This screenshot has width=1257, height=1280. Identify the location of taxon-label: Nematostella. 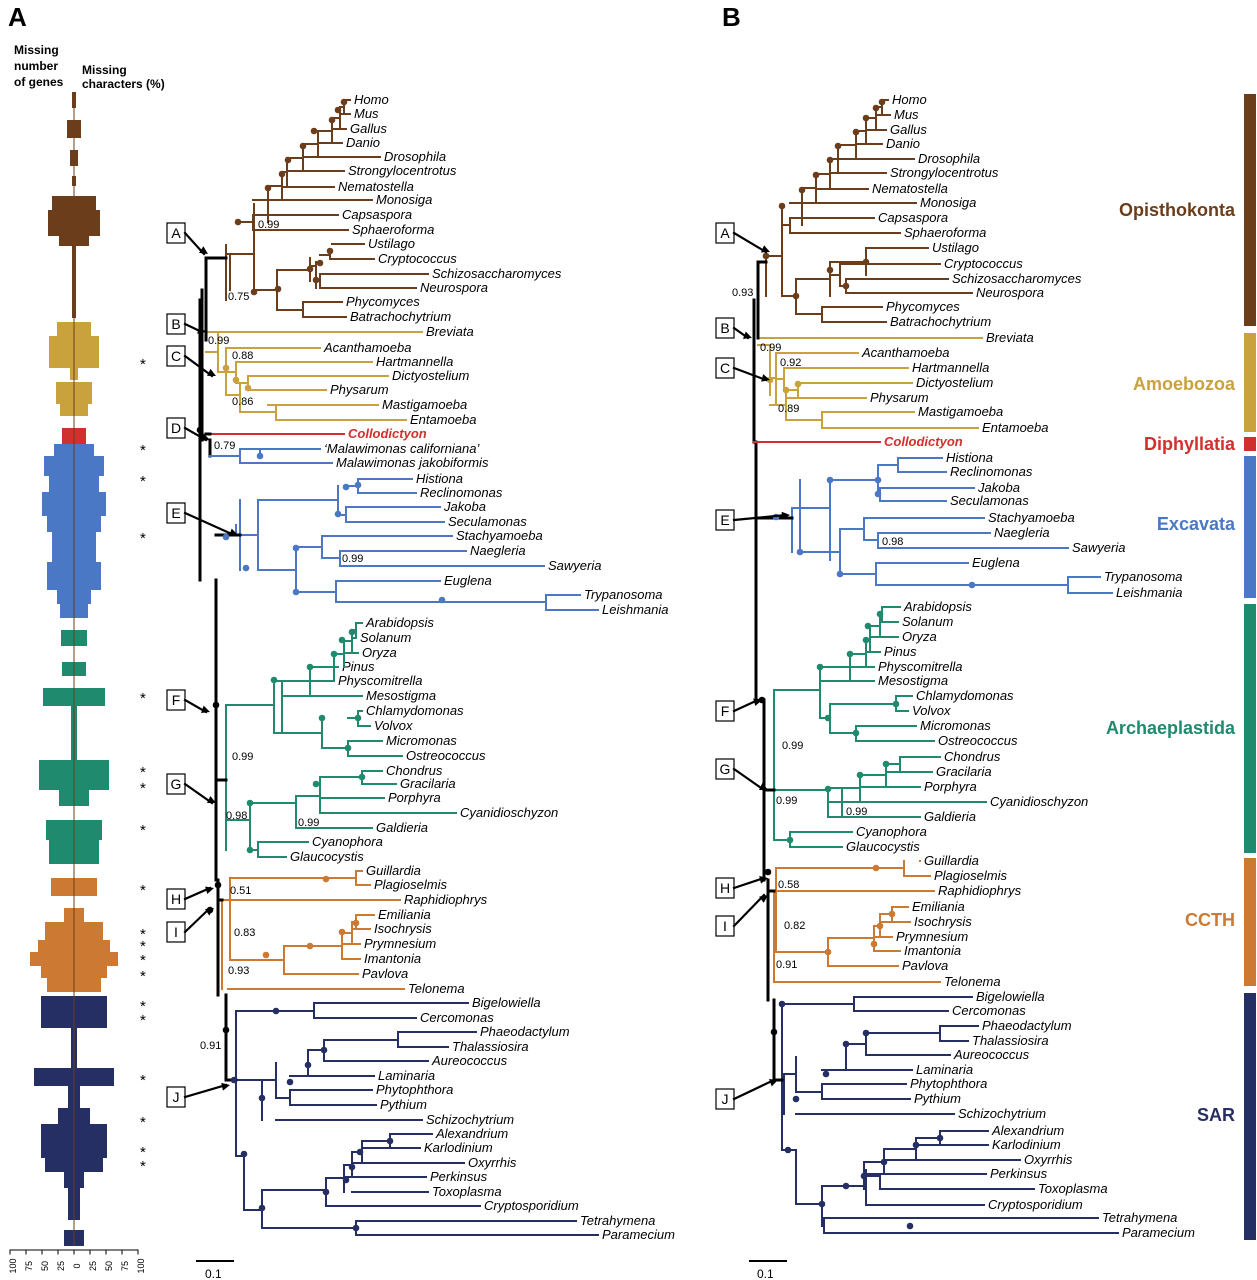
(376, 186).